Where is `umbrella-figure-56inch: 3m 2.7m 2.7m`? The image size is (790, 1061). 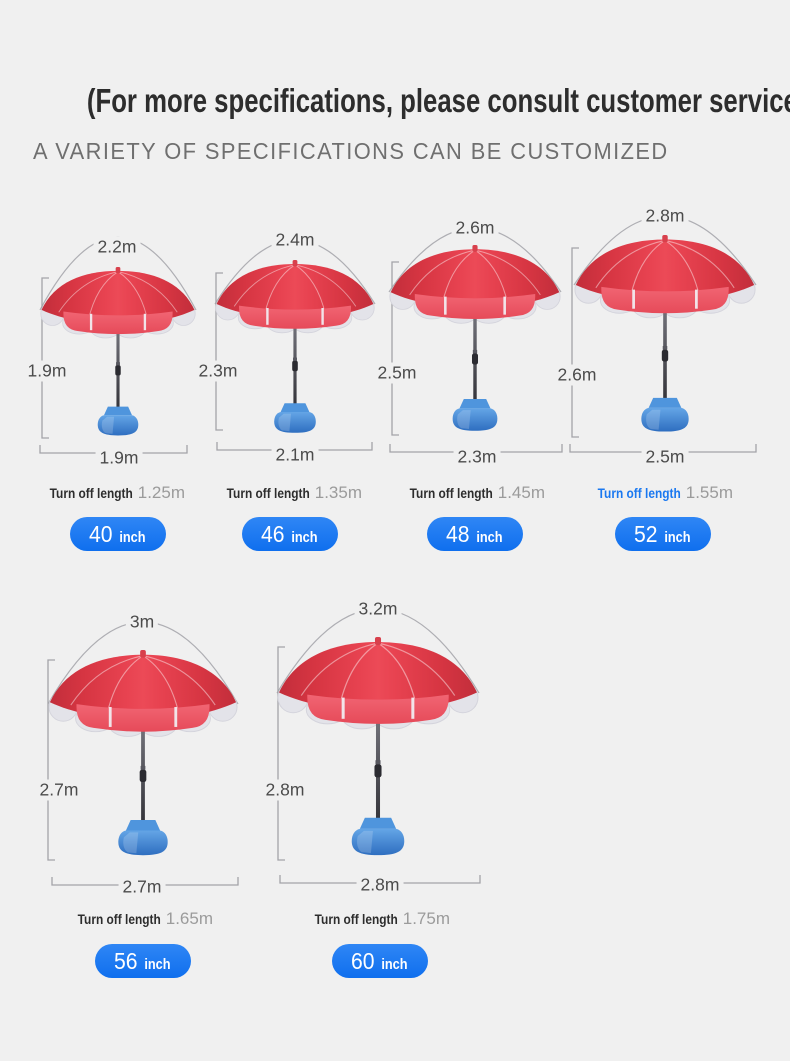 umbrella-figure-56inch: 3m 2.7m 2.7m is located at coordinates (145, 745).